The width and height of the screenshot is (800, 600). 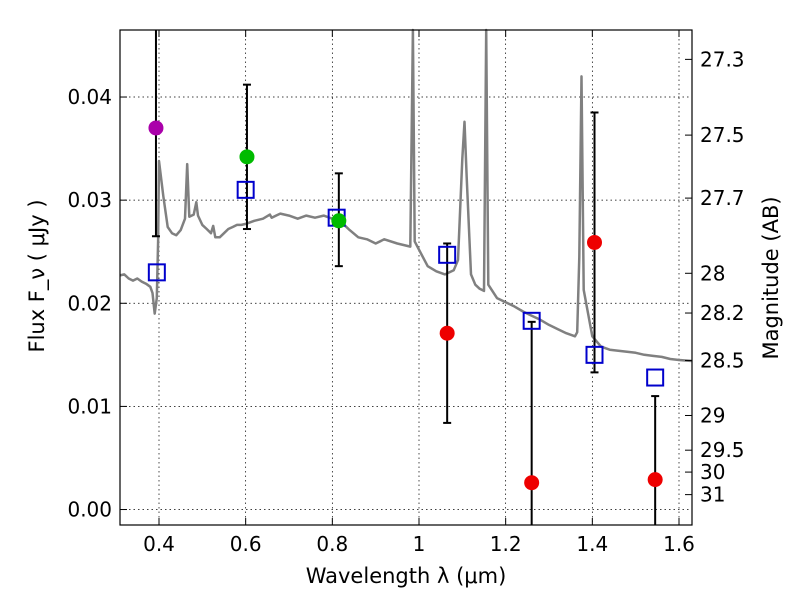 What do you see at coordinates (712, 415) in the screenshot?
I see `magnitude-tick-label: 29` at bounding box center [712, 415].